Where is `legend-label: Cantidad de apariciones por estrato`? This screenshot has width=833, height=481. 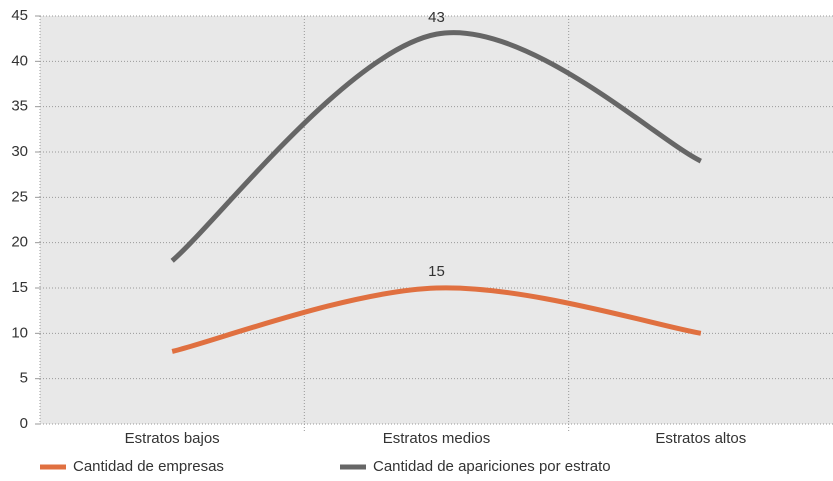
legend-label: Cantidad de apariciones por estrato is located at coordinates (492, 466).